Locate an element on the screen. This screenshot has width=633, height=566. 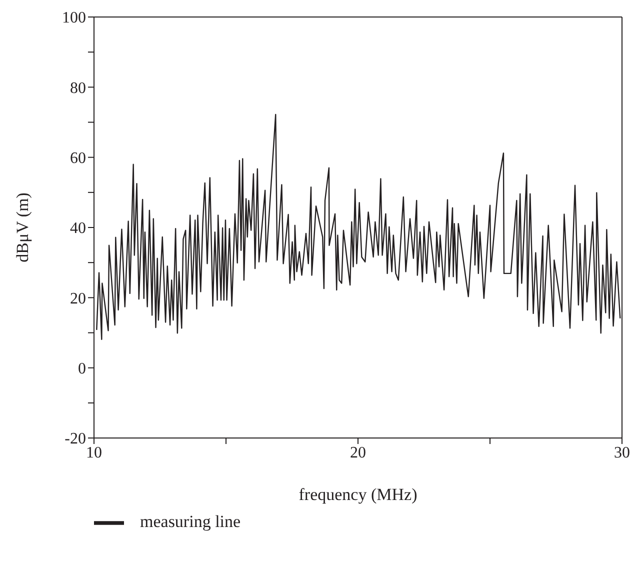
y-tick-label: 40 is located at coordinates (78, 229).